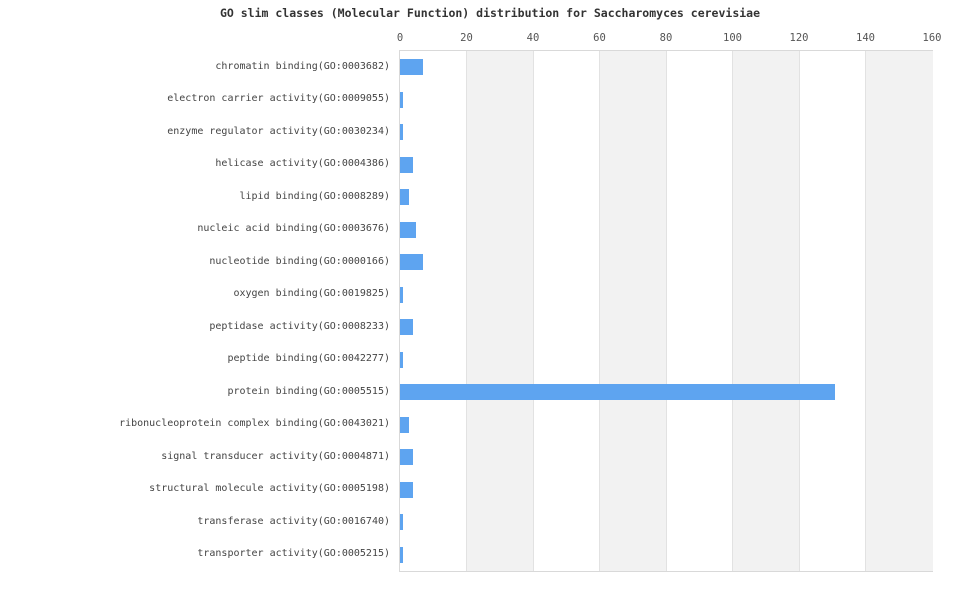 Image resolution: width=980 pixels, height=600 pixels. I want to click on x-axis-tick-label: 20, so click(466, 38).